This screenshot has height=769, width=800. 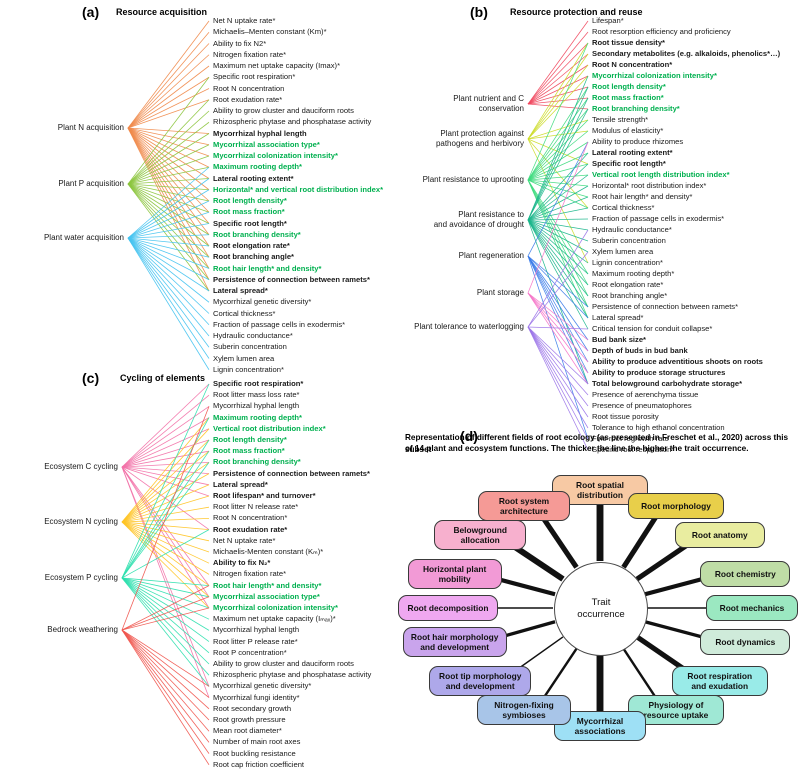 What do you see at coordinates (636, 108) in the screenshot?
I see `trait-label: Root branching density*` at bounding box center [636, 108].